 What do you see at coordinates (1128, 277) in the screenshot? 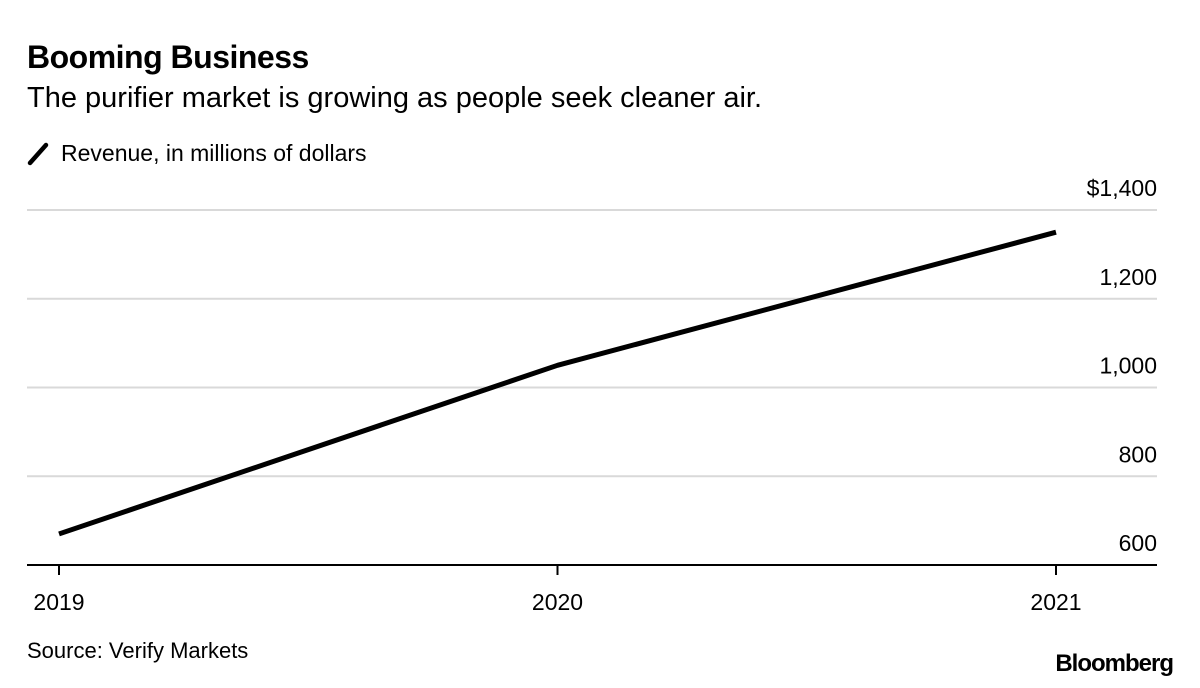
I see `y-tick-label-1200: 1,200` at bounding box center [1128, 277].